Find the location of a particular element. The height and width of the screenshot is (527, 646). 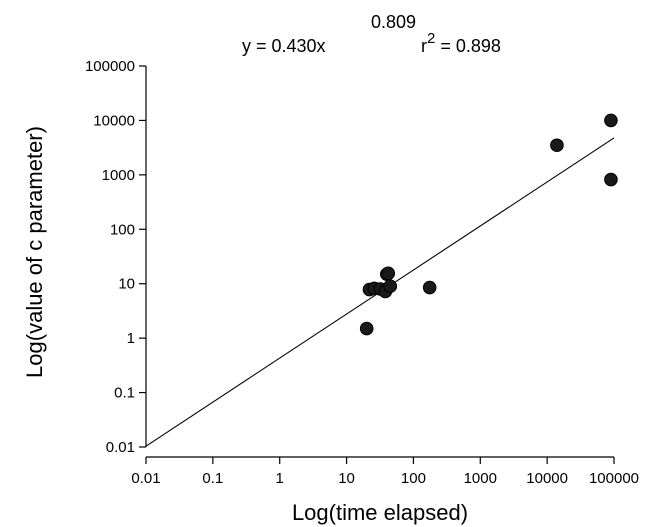

x-axis-ticks: 0.01 0.1 1 10 100 1000 10000 100000 is located at coordinates (385, 472).